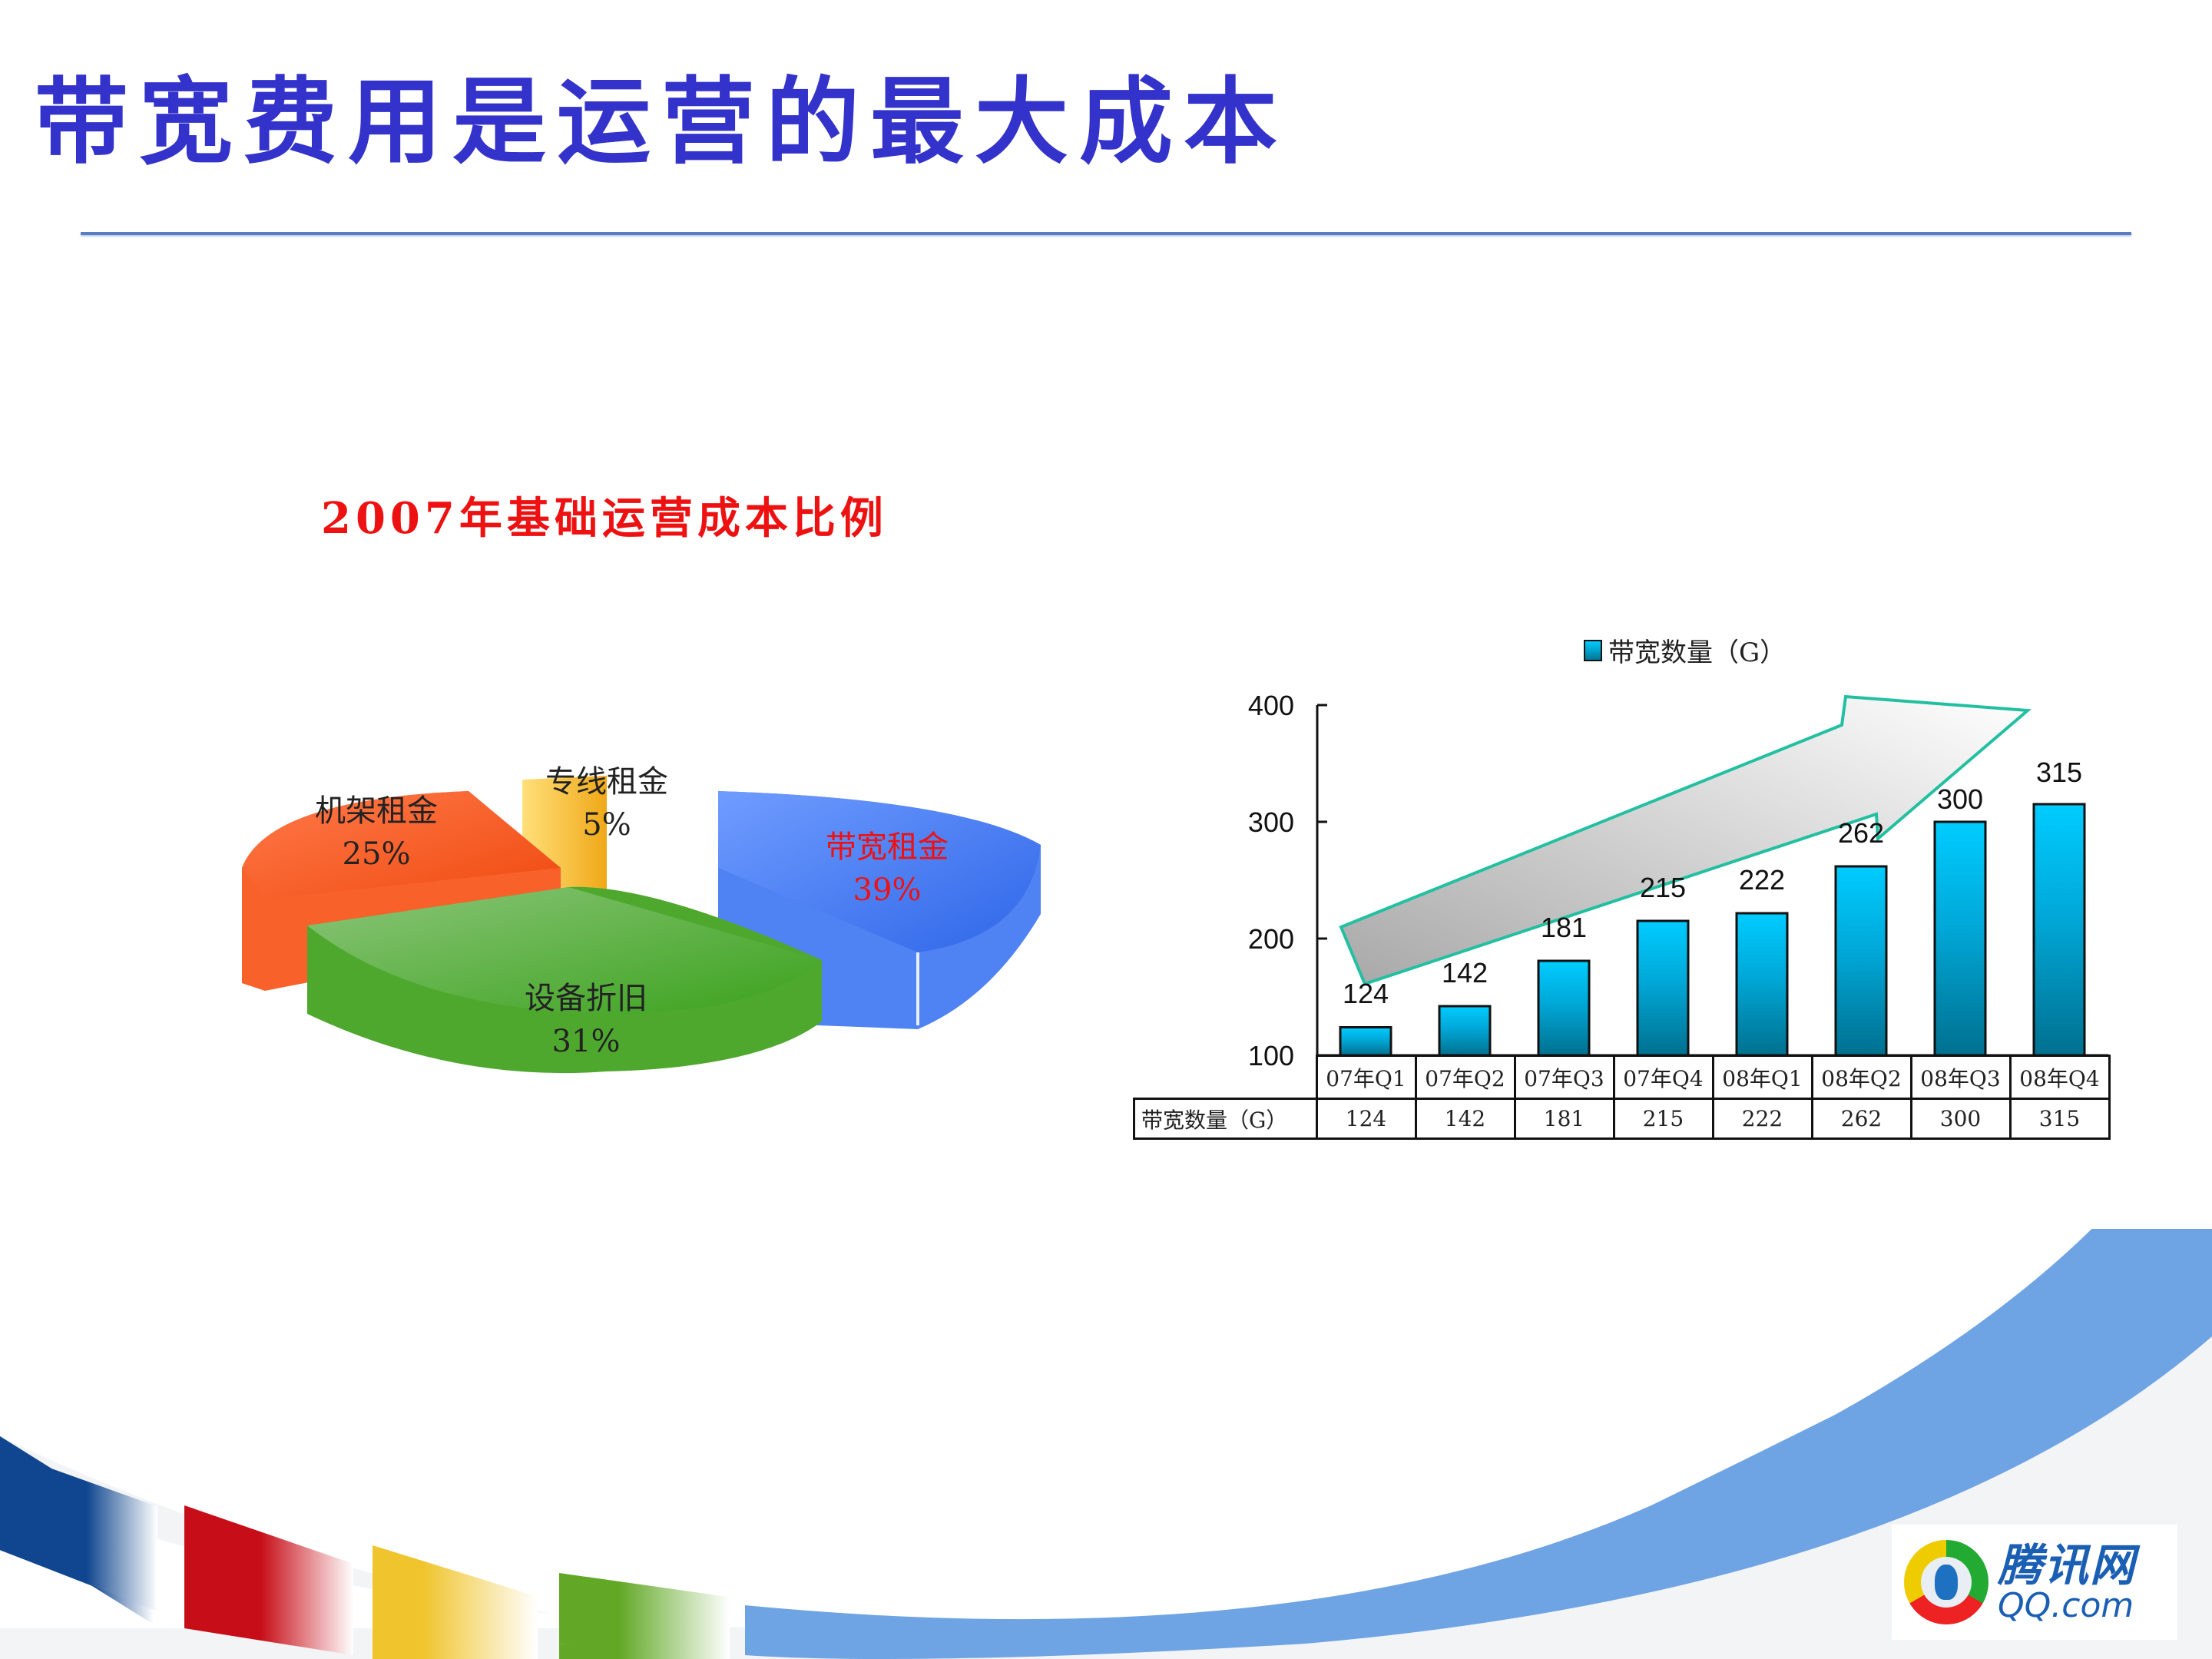  I want to click on penguin-icon, so click(1946, 1583).